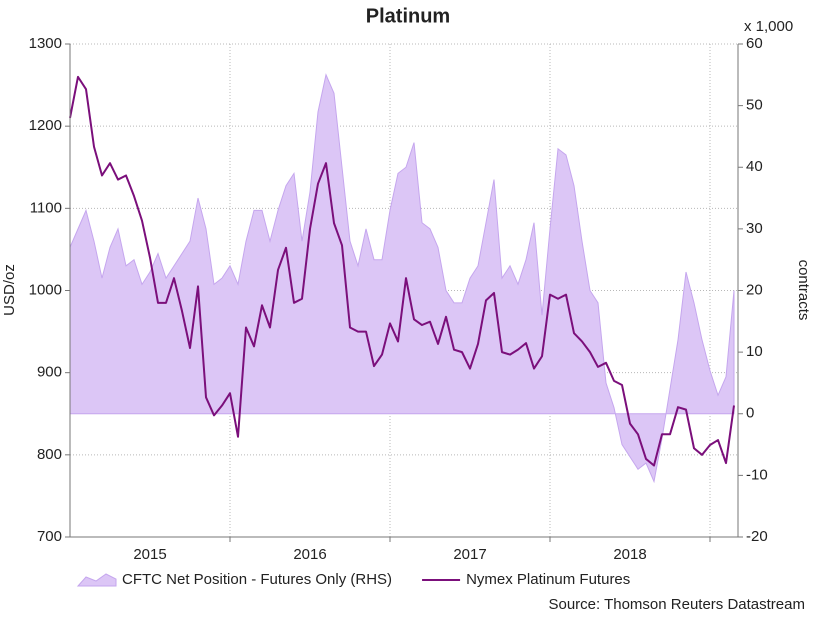  Describe the element at coordinates (46, 207) in the screenshot. I see `y-tick-label: 1100` at that location.